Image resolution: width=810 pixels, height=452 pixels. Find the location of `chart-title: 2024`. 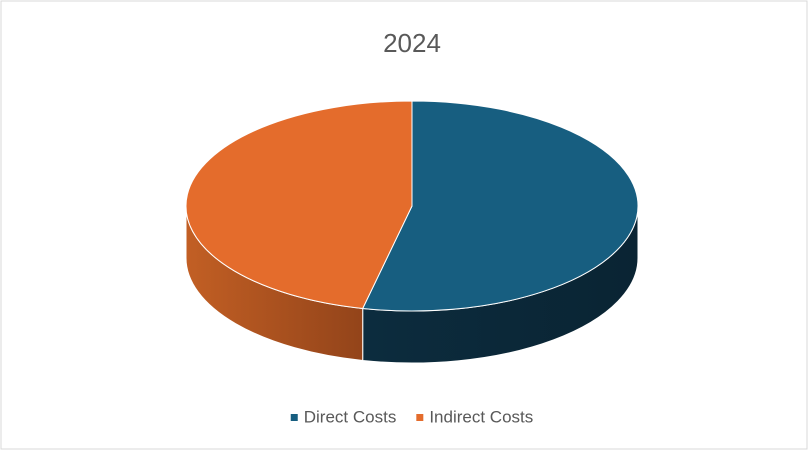

chart-title: 2024 is located at coordinates (412, 43).